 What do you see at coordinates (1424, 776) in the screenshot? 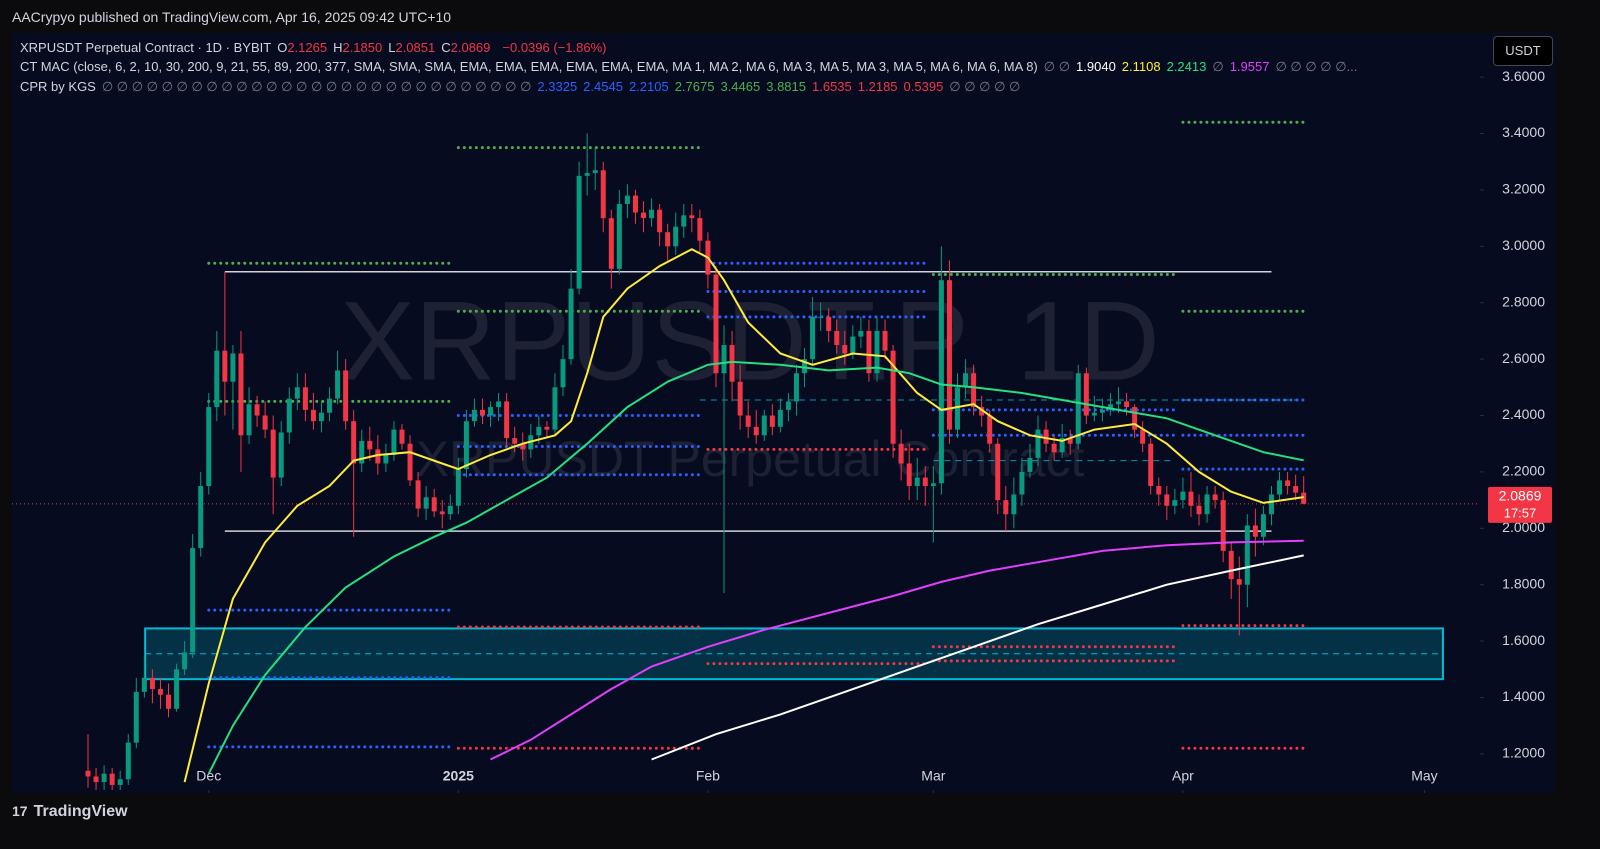
I see `x-tick-label: May` at bounding box center [1424, 776].